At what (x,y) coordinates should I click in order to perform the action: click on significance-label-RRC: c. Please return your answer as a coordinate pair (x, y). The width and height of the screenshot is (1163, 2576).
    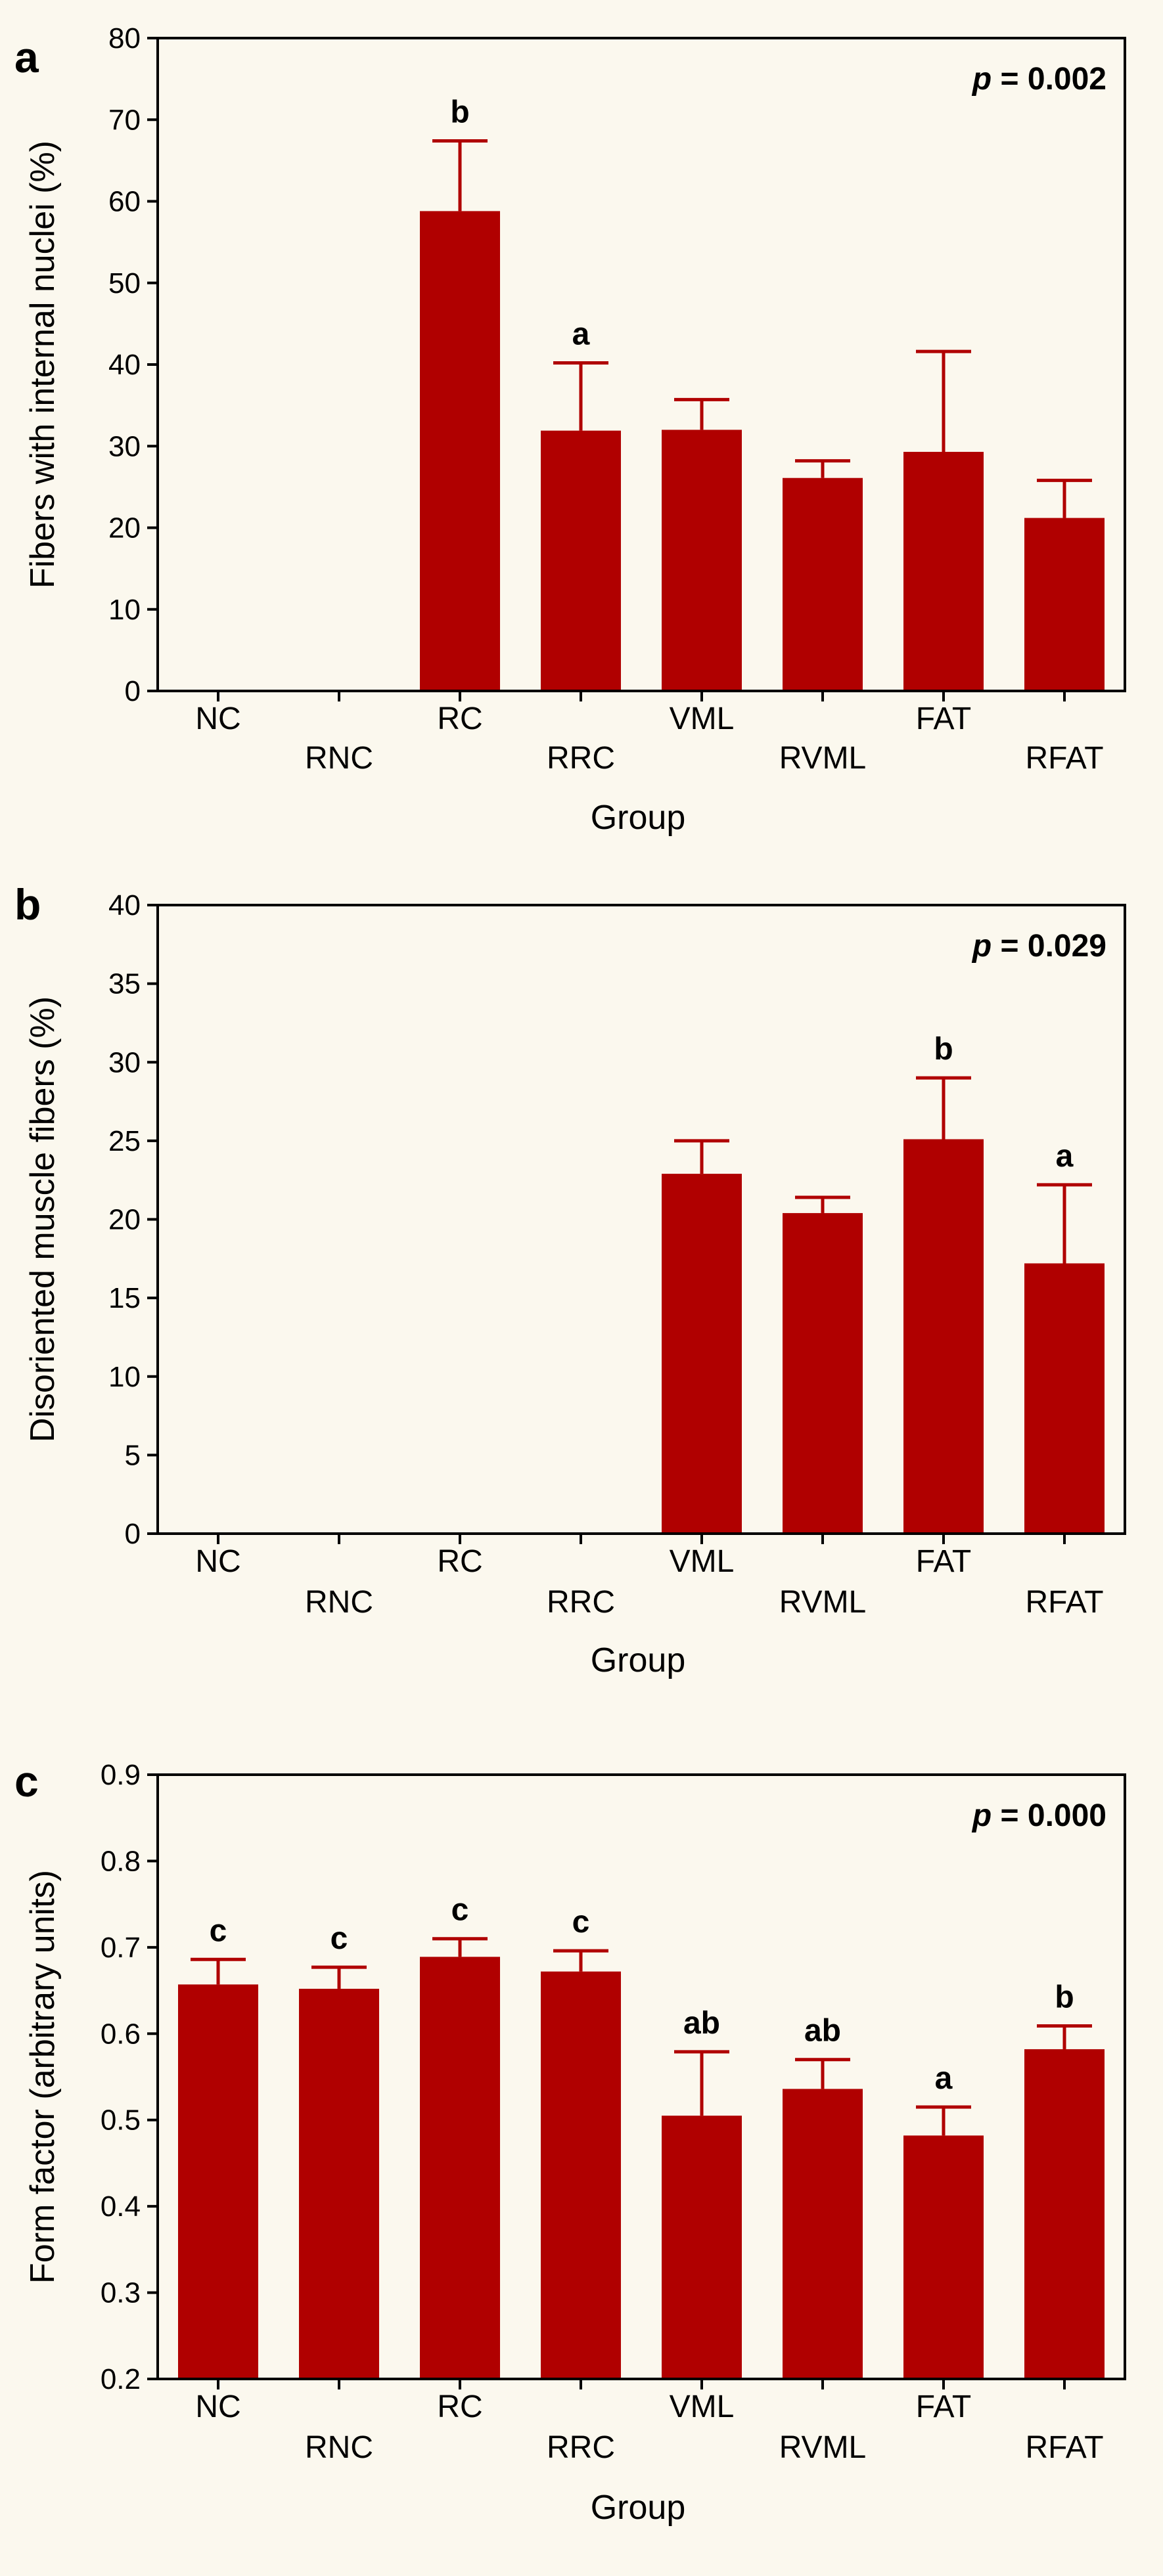
    Looking at the image, I should click on (581, 1923).